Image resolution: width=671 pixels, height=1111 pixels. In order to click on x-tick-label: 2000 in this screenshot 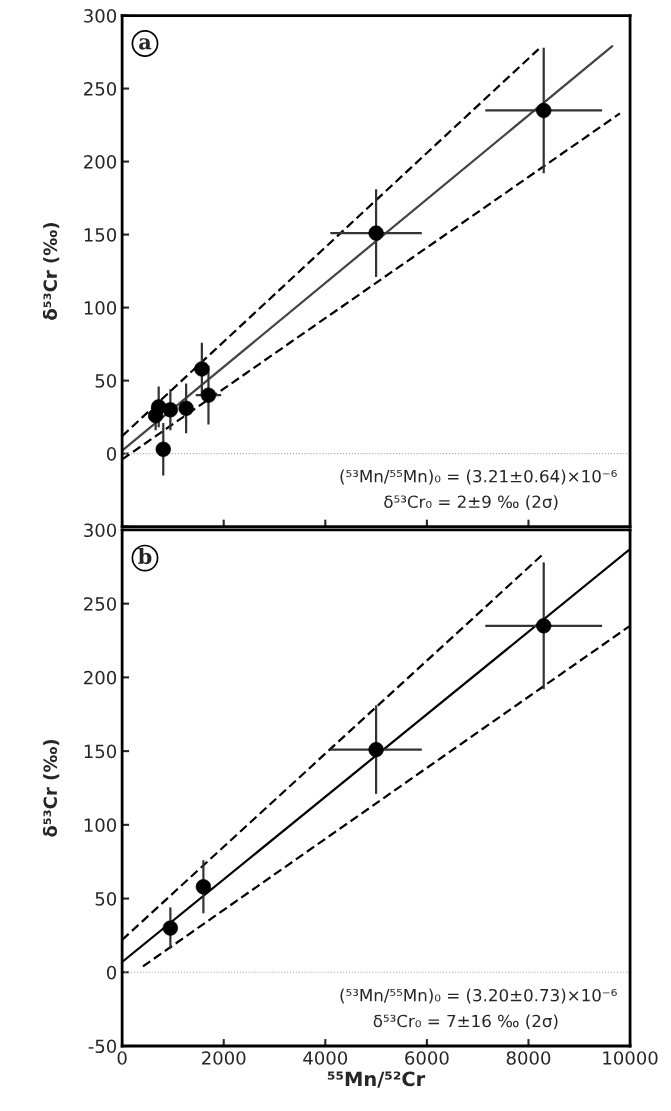, I will do `click(224, 1058)`.